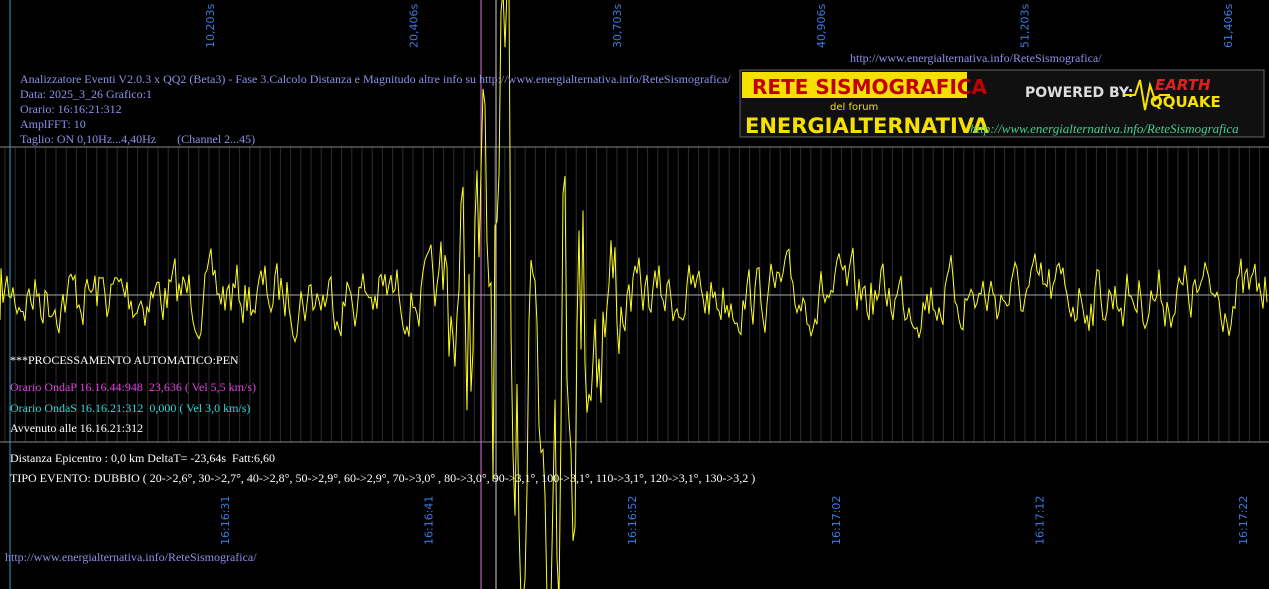  What do you see at coordinates (124, 360) in the screenshot?
I see `processing-title: ***PROCESSAMENTO AUTOMATICO:PEN` at bounding box center [124, 360].